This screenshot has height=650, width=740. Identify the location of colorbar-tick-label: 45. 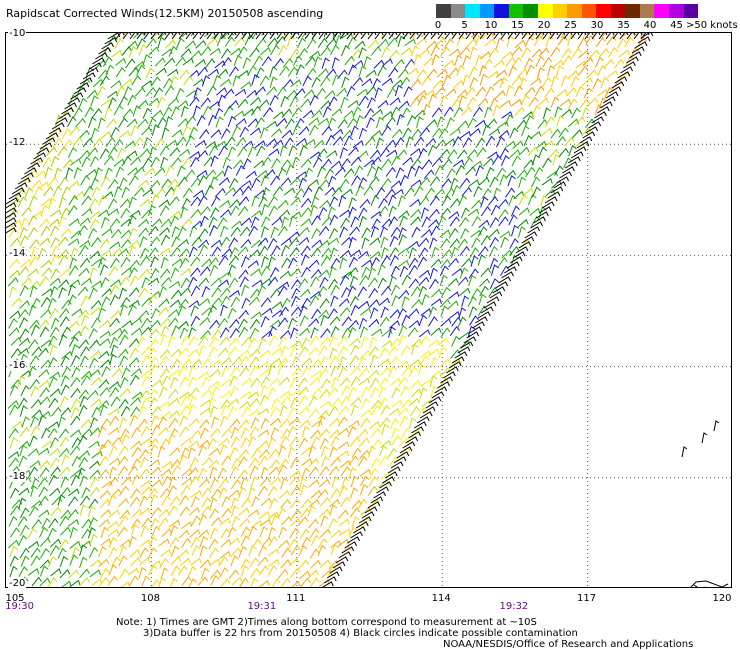
(676, 25).